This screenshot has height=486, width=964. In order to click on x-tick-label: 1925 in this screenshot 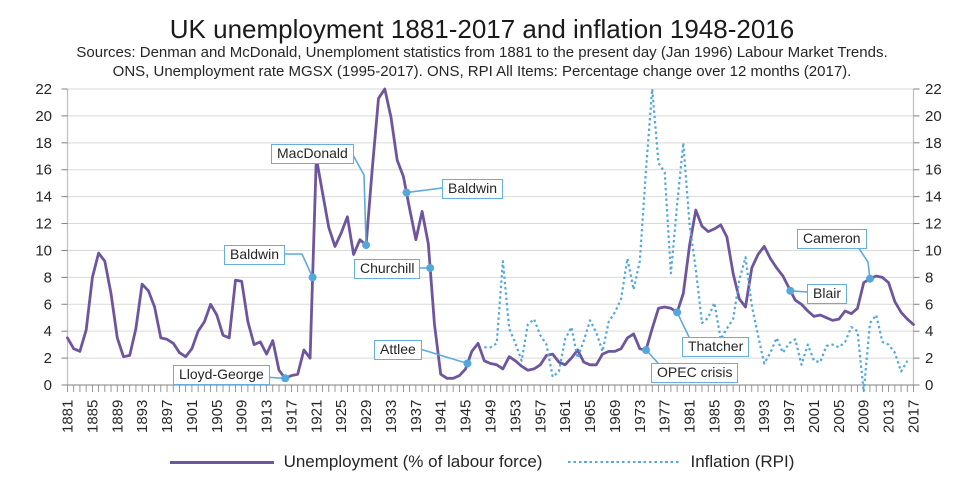, I will do `click(341, 416)`.